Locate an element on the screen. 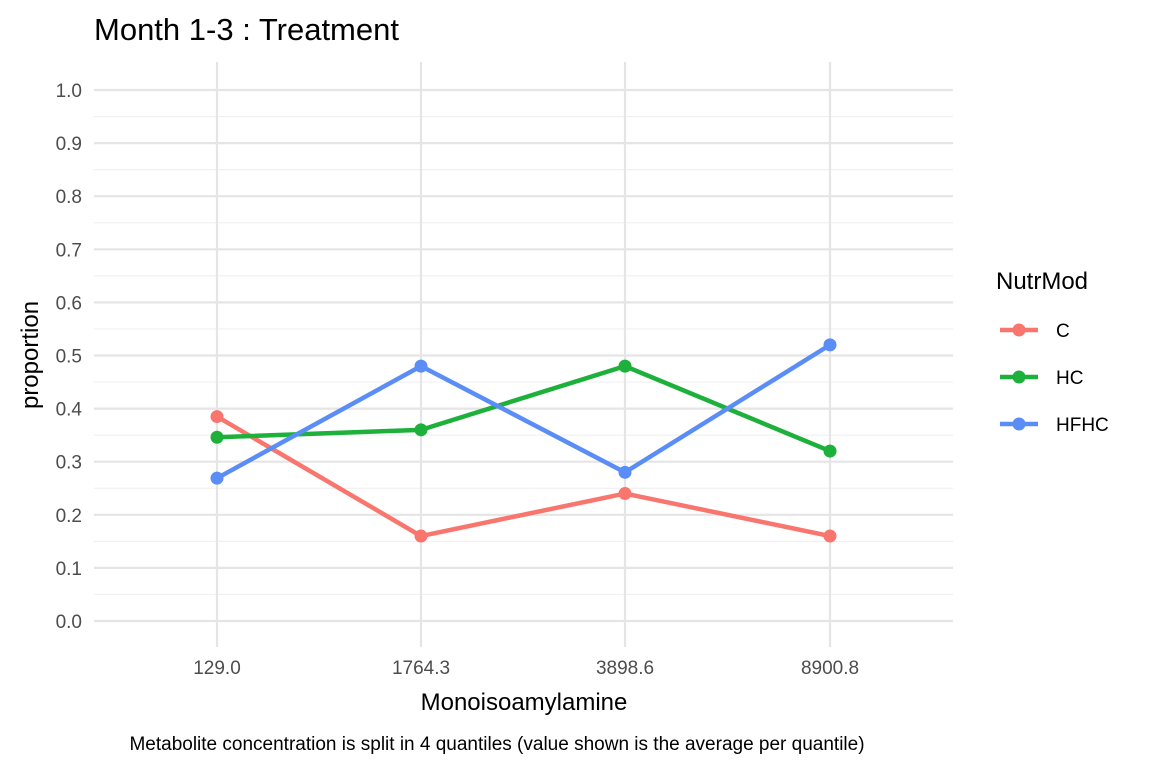  legend-key-hc is located at coordinates (1019, 377).